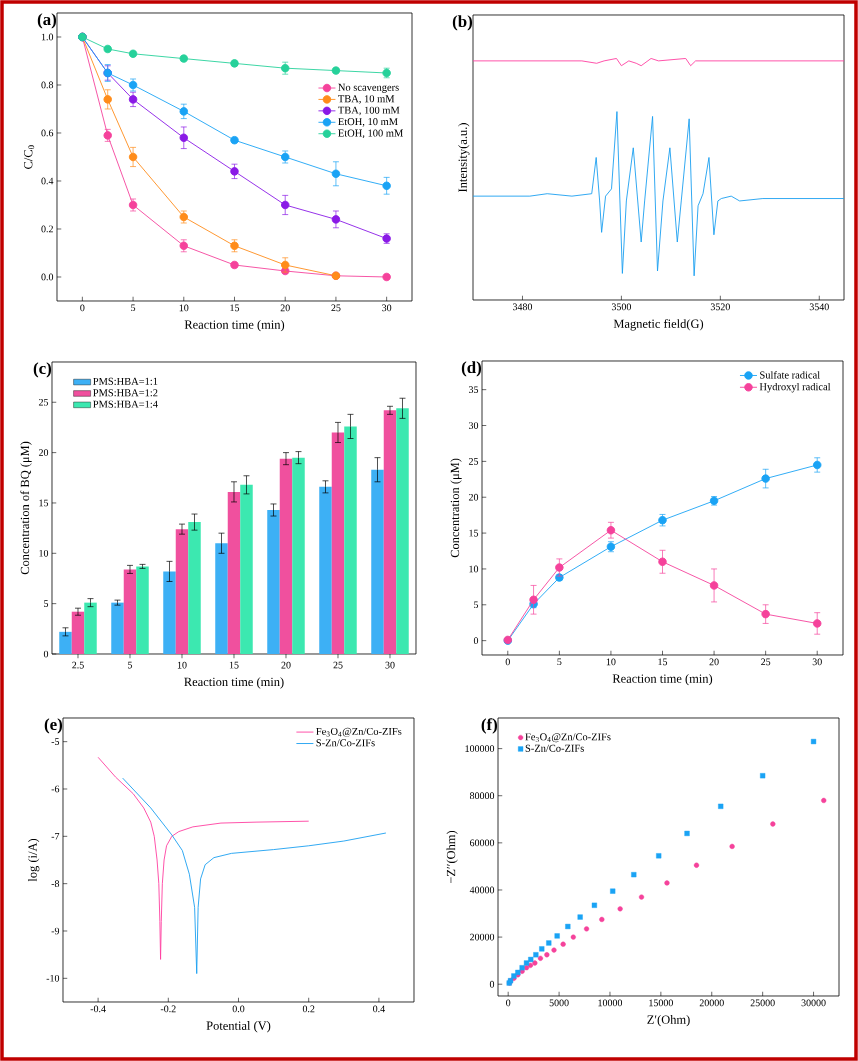 The width and height of the screenshot is (858, 1061). I want to click on x-tick-label: 25000, so click(762, 1003).